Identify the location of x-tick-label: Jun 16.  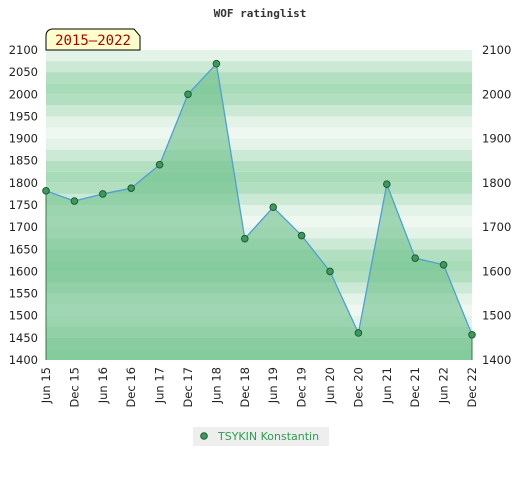
(103, 385).